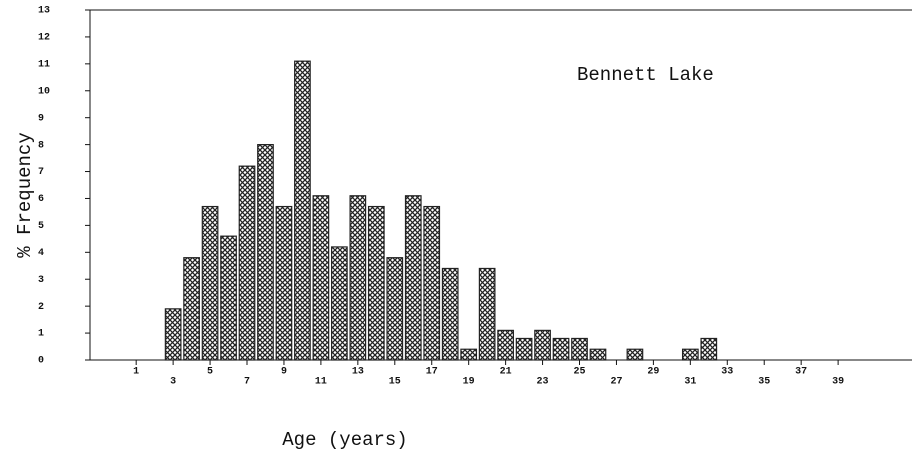 The image size is (912, 460). What do you see at coordinates (645, 75) in the screenshot?
I see `annotation: Bennett Lake` at bounding box center [645, 75].